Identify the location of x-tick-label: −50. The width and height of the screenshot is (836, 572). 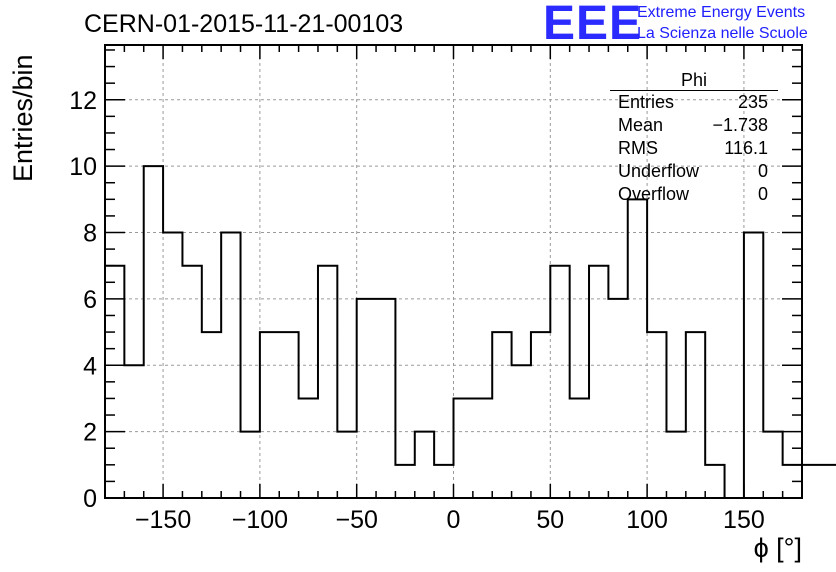
(356, 520).